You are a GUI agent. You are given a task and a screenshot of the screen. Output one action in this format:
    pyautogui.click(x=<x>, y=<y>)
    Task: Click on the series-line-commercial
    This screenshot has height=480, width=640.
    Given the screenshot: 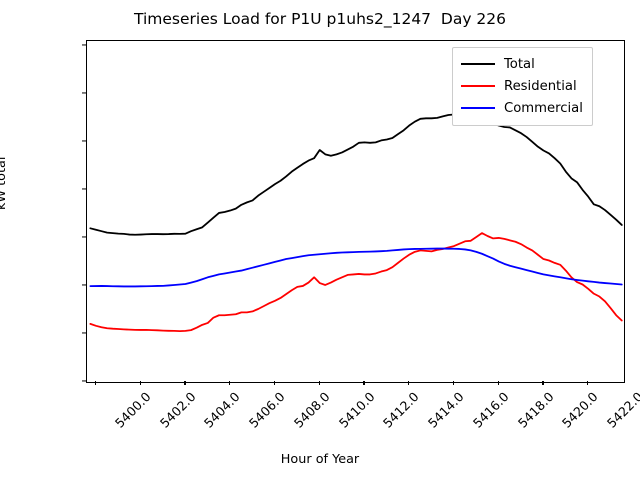 What is the action you would take?
    pyautogui.click(x=356, y=267)
    